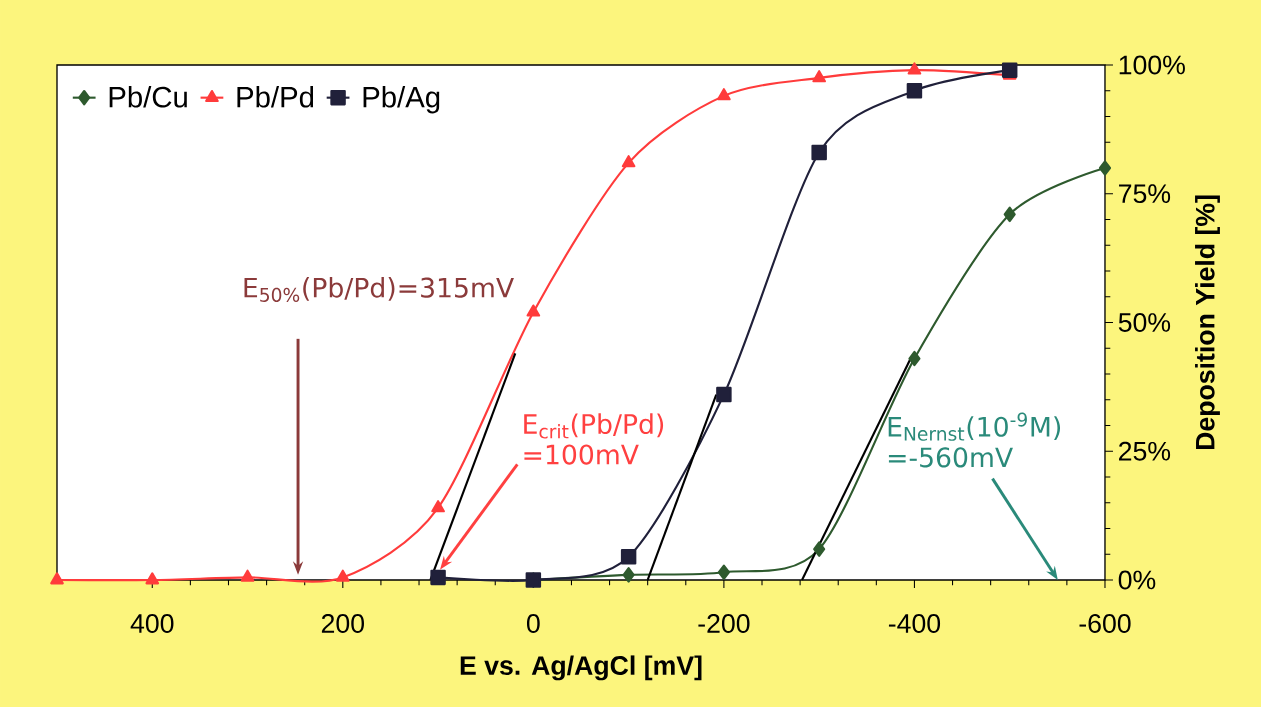 The height and width of the screenshot is (707, 1261). What do you see at coordinates (1207, 322) in the screenshot?
I see `y-axis-title: Deposition Yield [%]` at bounding box center [1207, 322].